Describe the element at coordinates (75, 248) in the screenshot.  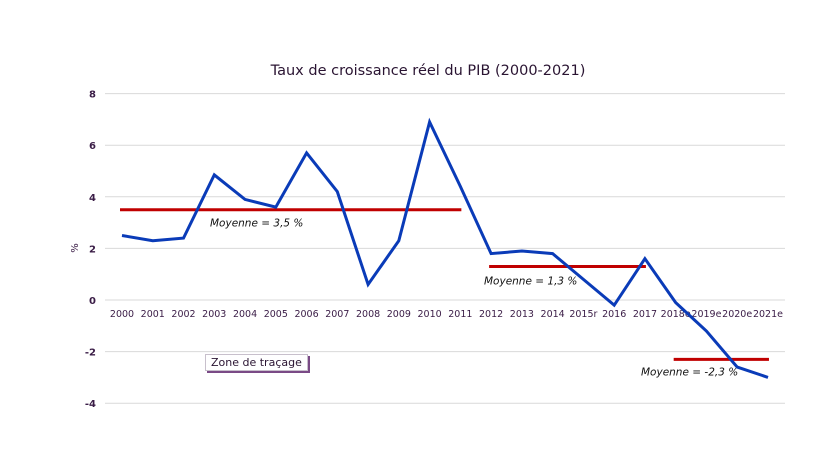
I see `y-axis-label: %` at that location.